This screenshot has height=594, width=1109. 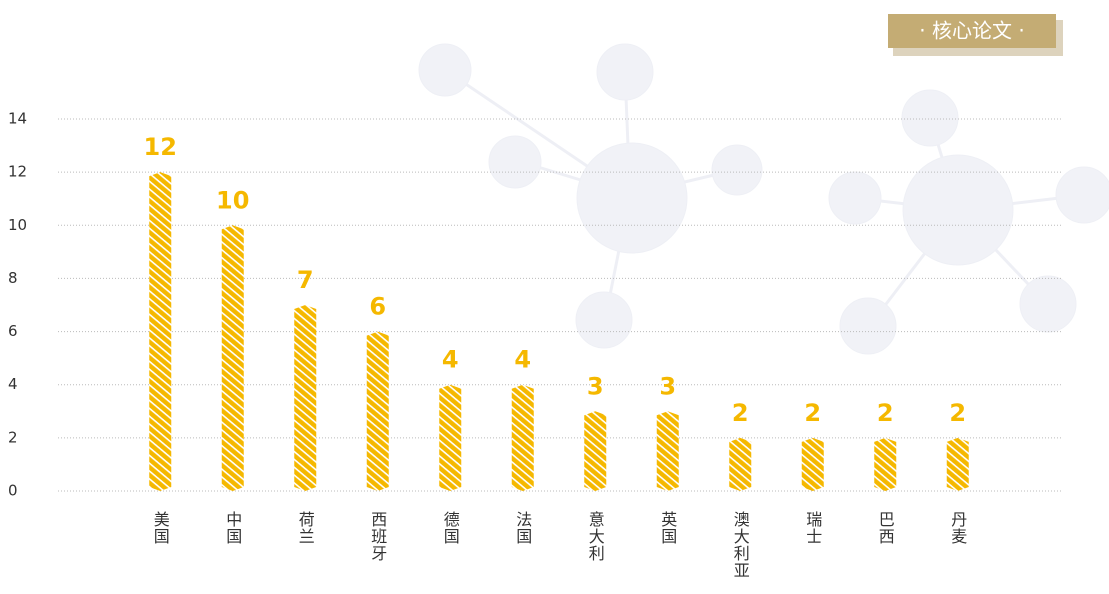 I want to click on x-tick-label: 丹麦, so click(x=957, y=528).